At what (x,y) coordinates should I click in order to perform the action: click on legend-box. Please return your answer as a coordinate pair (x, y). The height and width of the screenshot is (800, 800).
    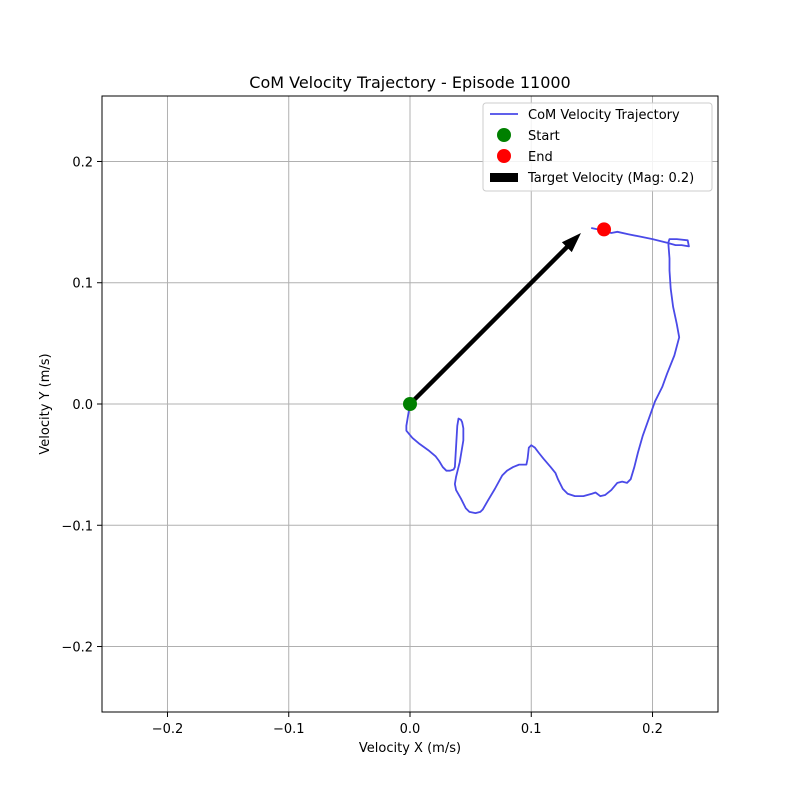
    Looking at the image, I should click on (597, 147).